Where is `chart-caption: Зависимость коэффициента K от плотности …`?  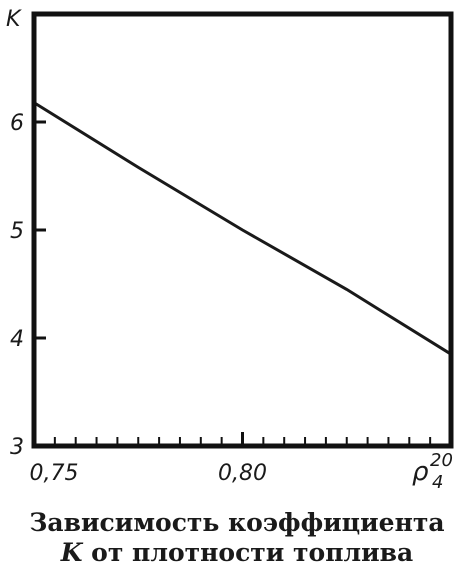 chart-caption: Зависимость коэффициента K от плотности … is located at coordinates (237, 538).